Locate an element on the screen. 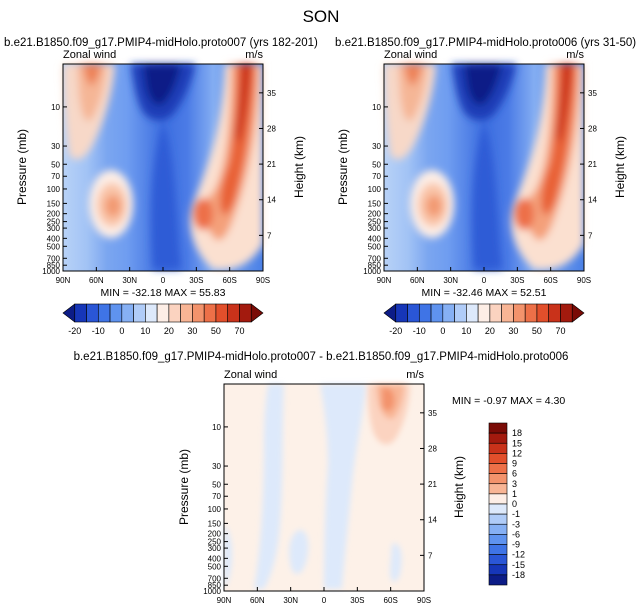  colorbar-label: 20 is located at coordinates (169, 331).